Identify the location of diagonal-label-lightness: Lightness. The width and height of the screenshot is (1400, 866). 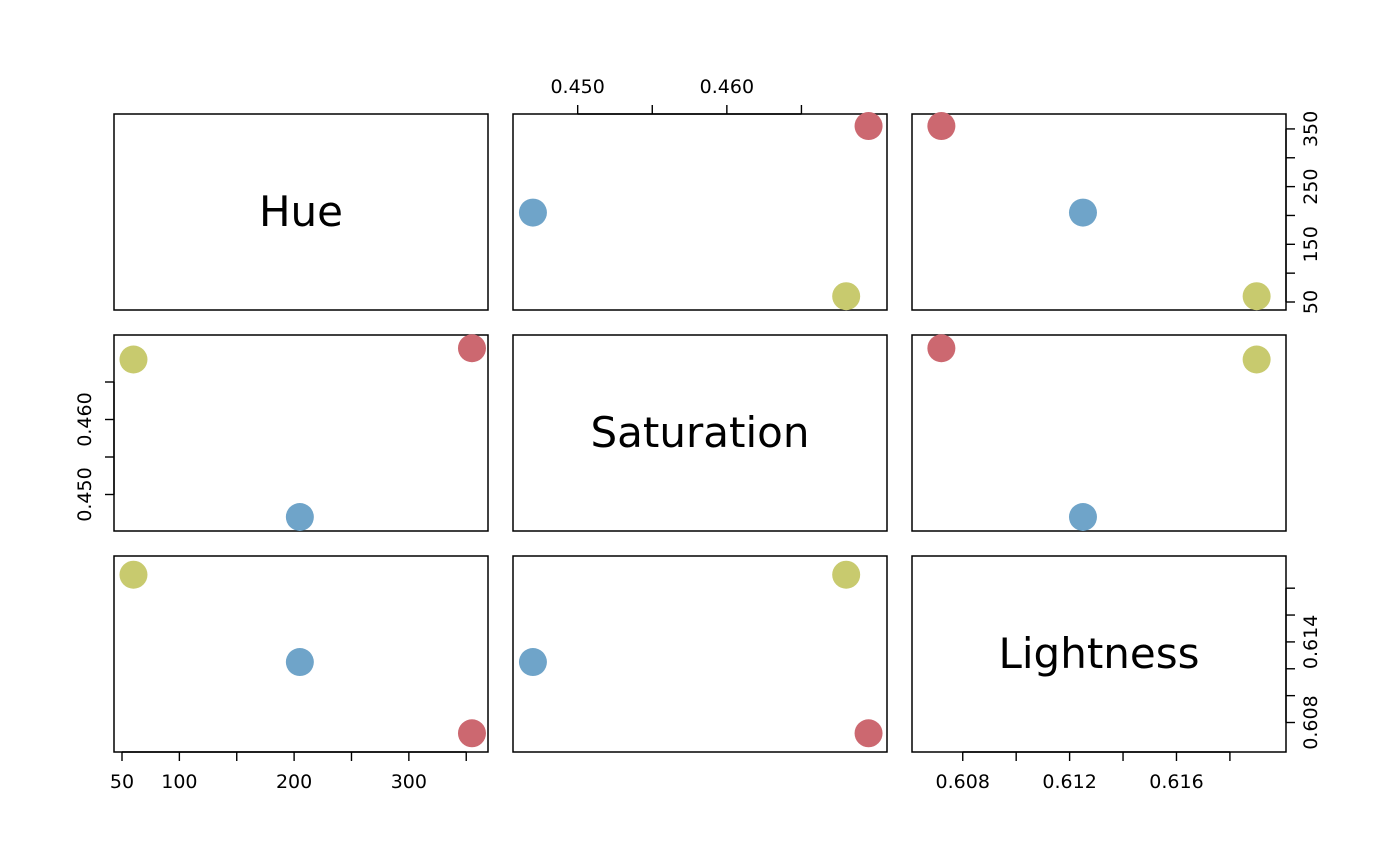
(1098, 653).